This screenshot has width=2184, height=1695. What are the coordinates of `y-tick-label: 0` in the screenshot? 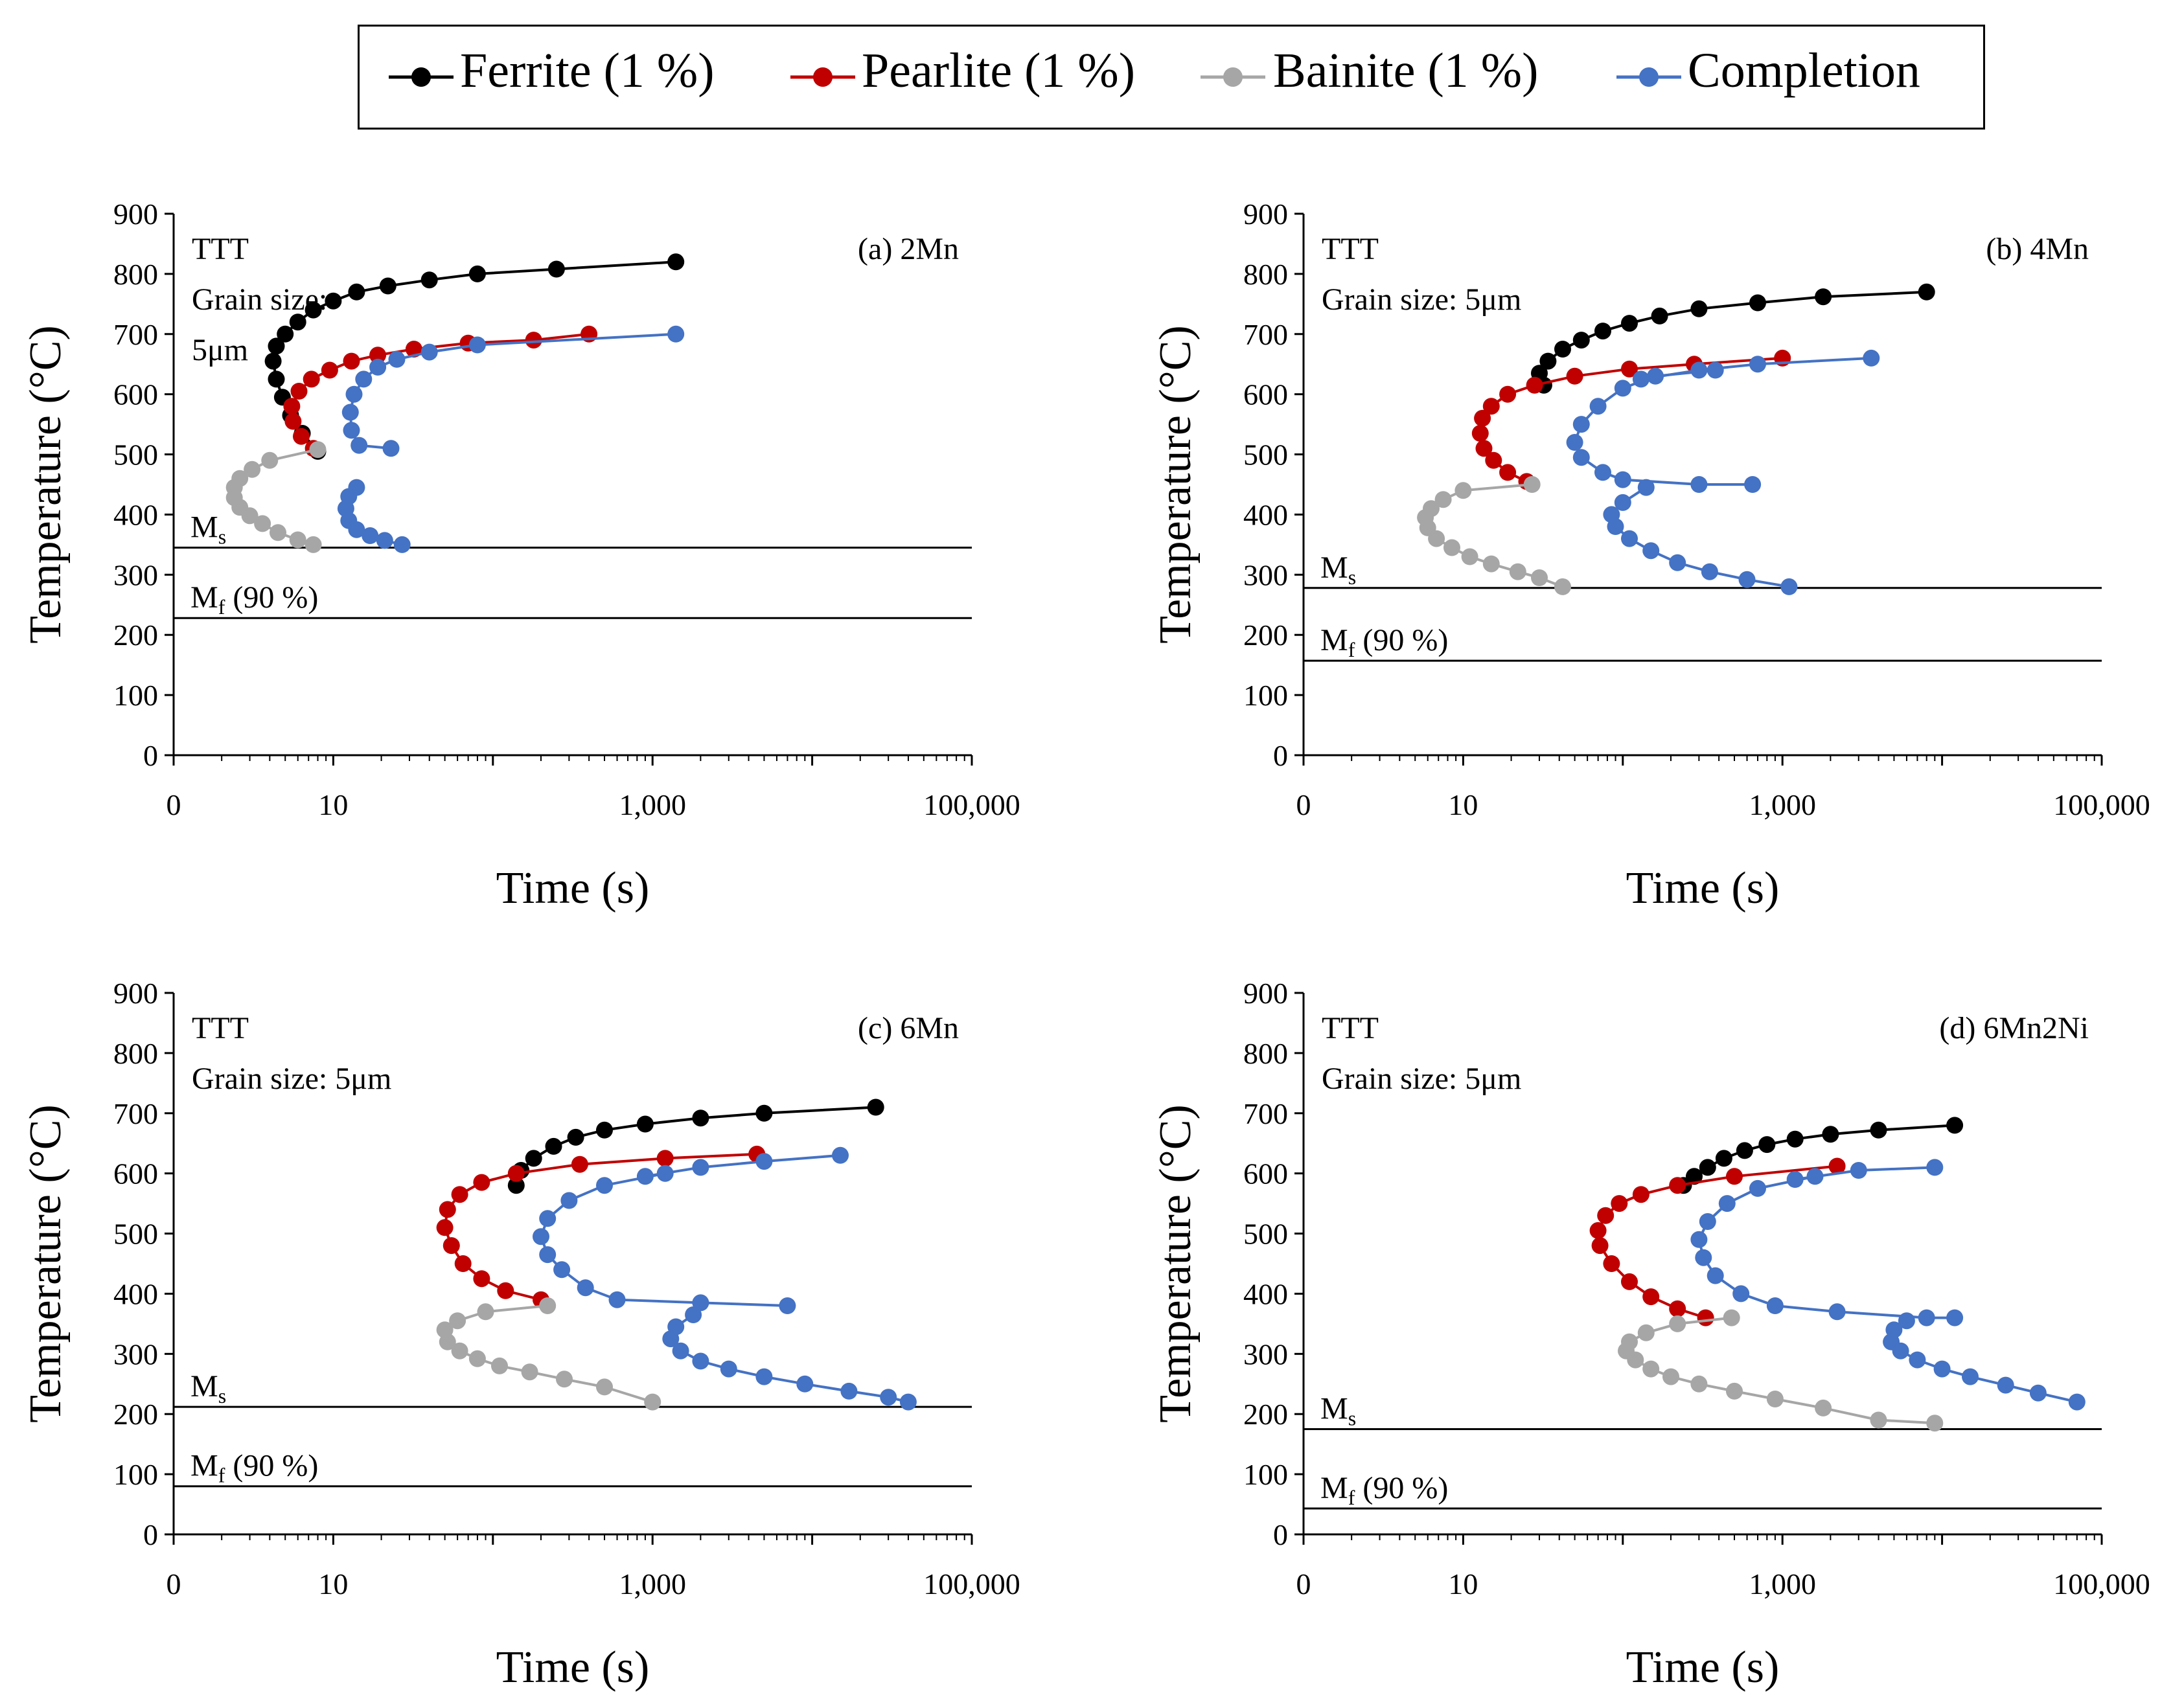 It's located at (150, 1534).